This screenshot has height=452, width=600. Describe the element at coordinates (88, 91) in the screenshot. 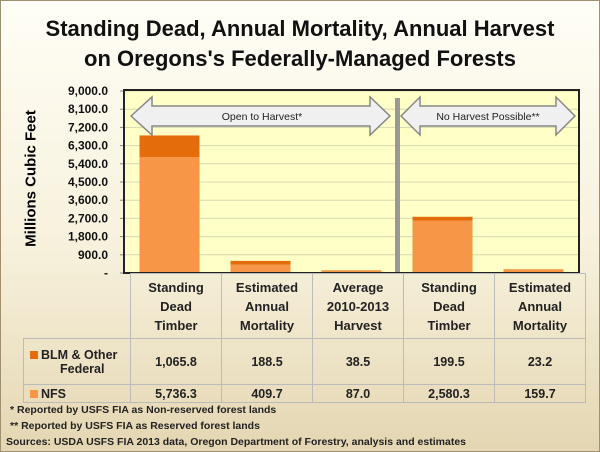

I see `y-tick-label: 9,000.0` at that location.